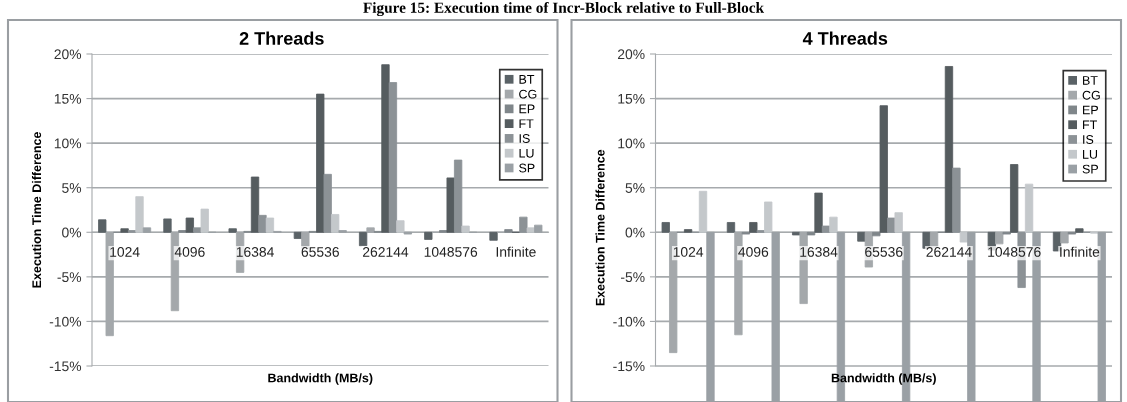 The image size is (1127, 402). I want to click on chart-title: 4 Threads, so click(845, 38).